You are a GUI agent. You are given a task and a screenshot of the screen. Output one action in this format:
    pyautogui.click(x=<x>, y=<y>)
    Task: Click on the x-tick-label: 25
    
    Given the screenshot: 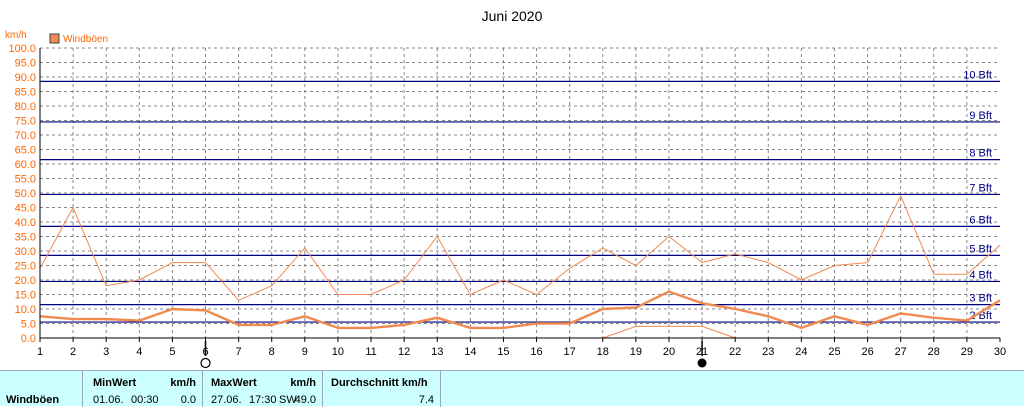 What is the action you would take?
    pyautogui.click(x=834, y=352)
    